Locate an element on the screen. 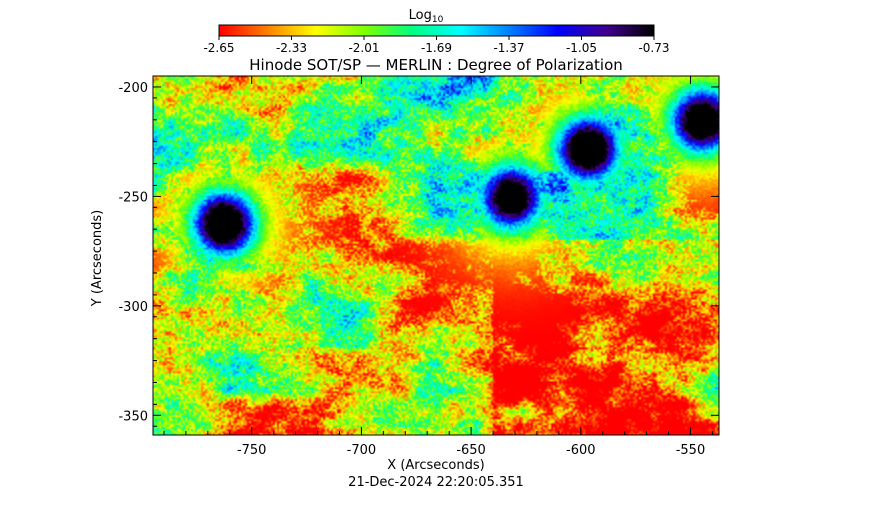 Image resolution: width=871 pixels, height=512 pixels. colorbar-tick-label: -1.37 is located at coordinates (508, 48).